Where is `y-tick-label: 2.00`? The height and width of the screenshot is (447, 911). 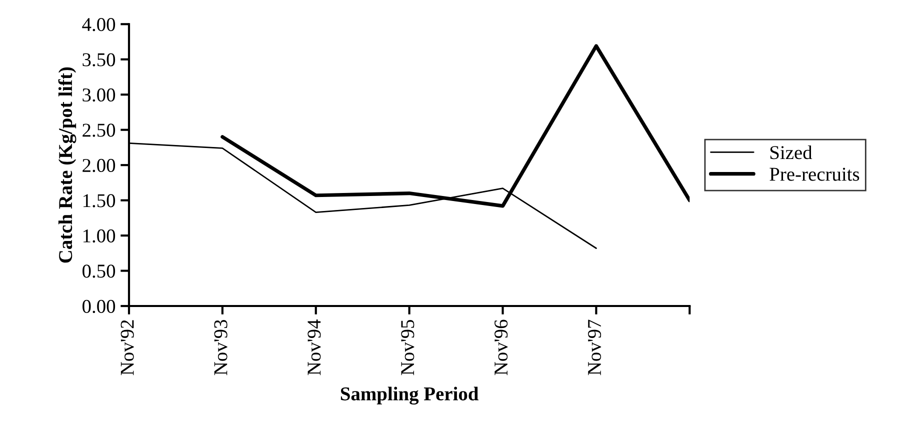 y-tick-label: 2.00 is located at coordinates (99, 165).